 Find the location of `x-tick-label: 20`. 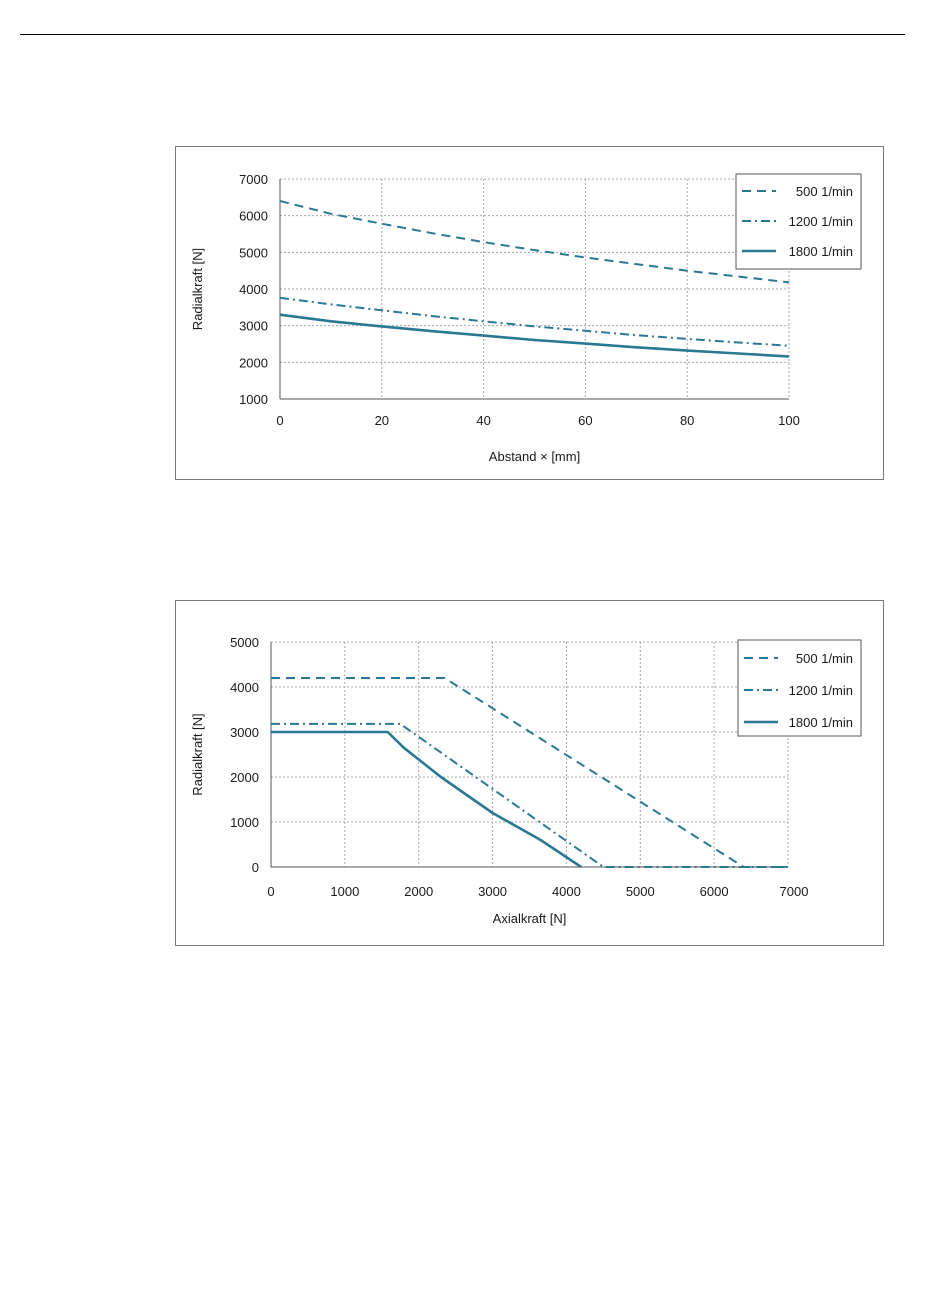

x-tick-label: 20 is located at coordinates (382, 420).